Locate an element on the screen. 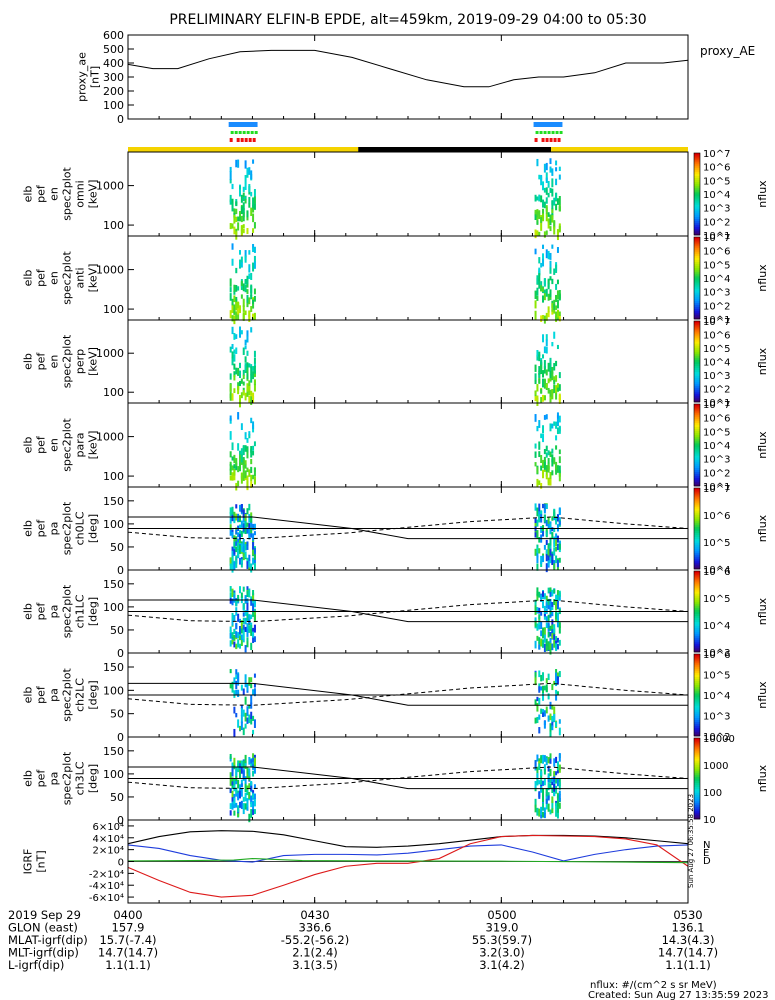 The height and width of the screenshot is (1000, 775). colorbar-tick: 10^1 is located at coordinates (716, 403).